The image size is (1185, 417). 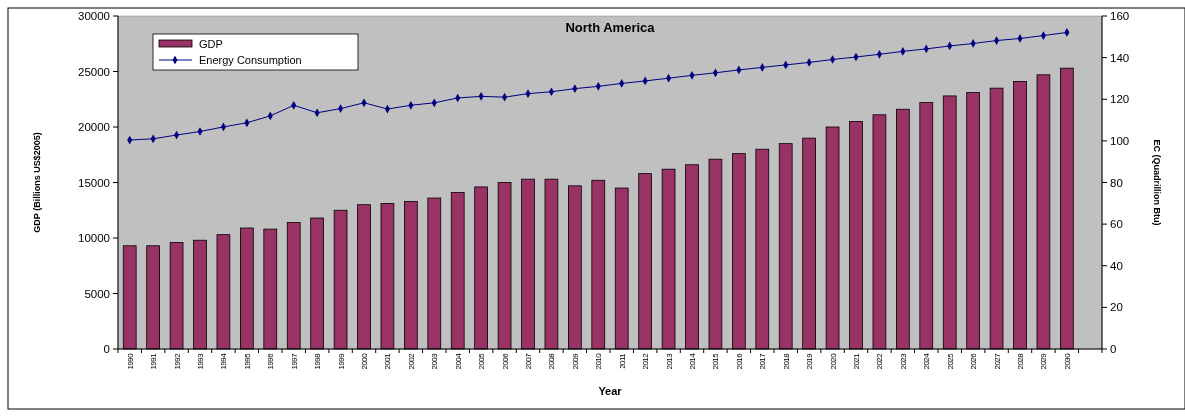 What do you see at coordinates (388, 361) in the screenshot?
I see `x-tick-label: 2001` at bounding box center [388, 361].